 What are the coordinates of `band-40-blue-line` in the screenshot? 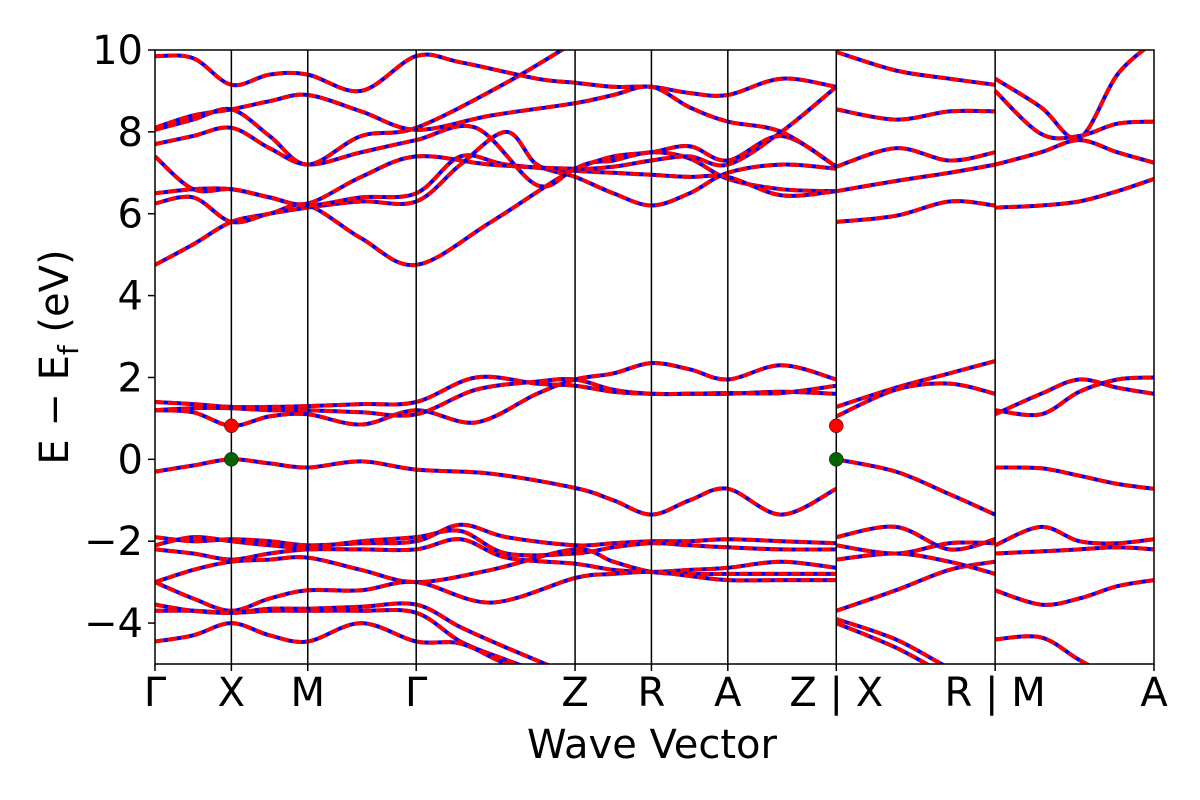 It's located at (1074, 397).